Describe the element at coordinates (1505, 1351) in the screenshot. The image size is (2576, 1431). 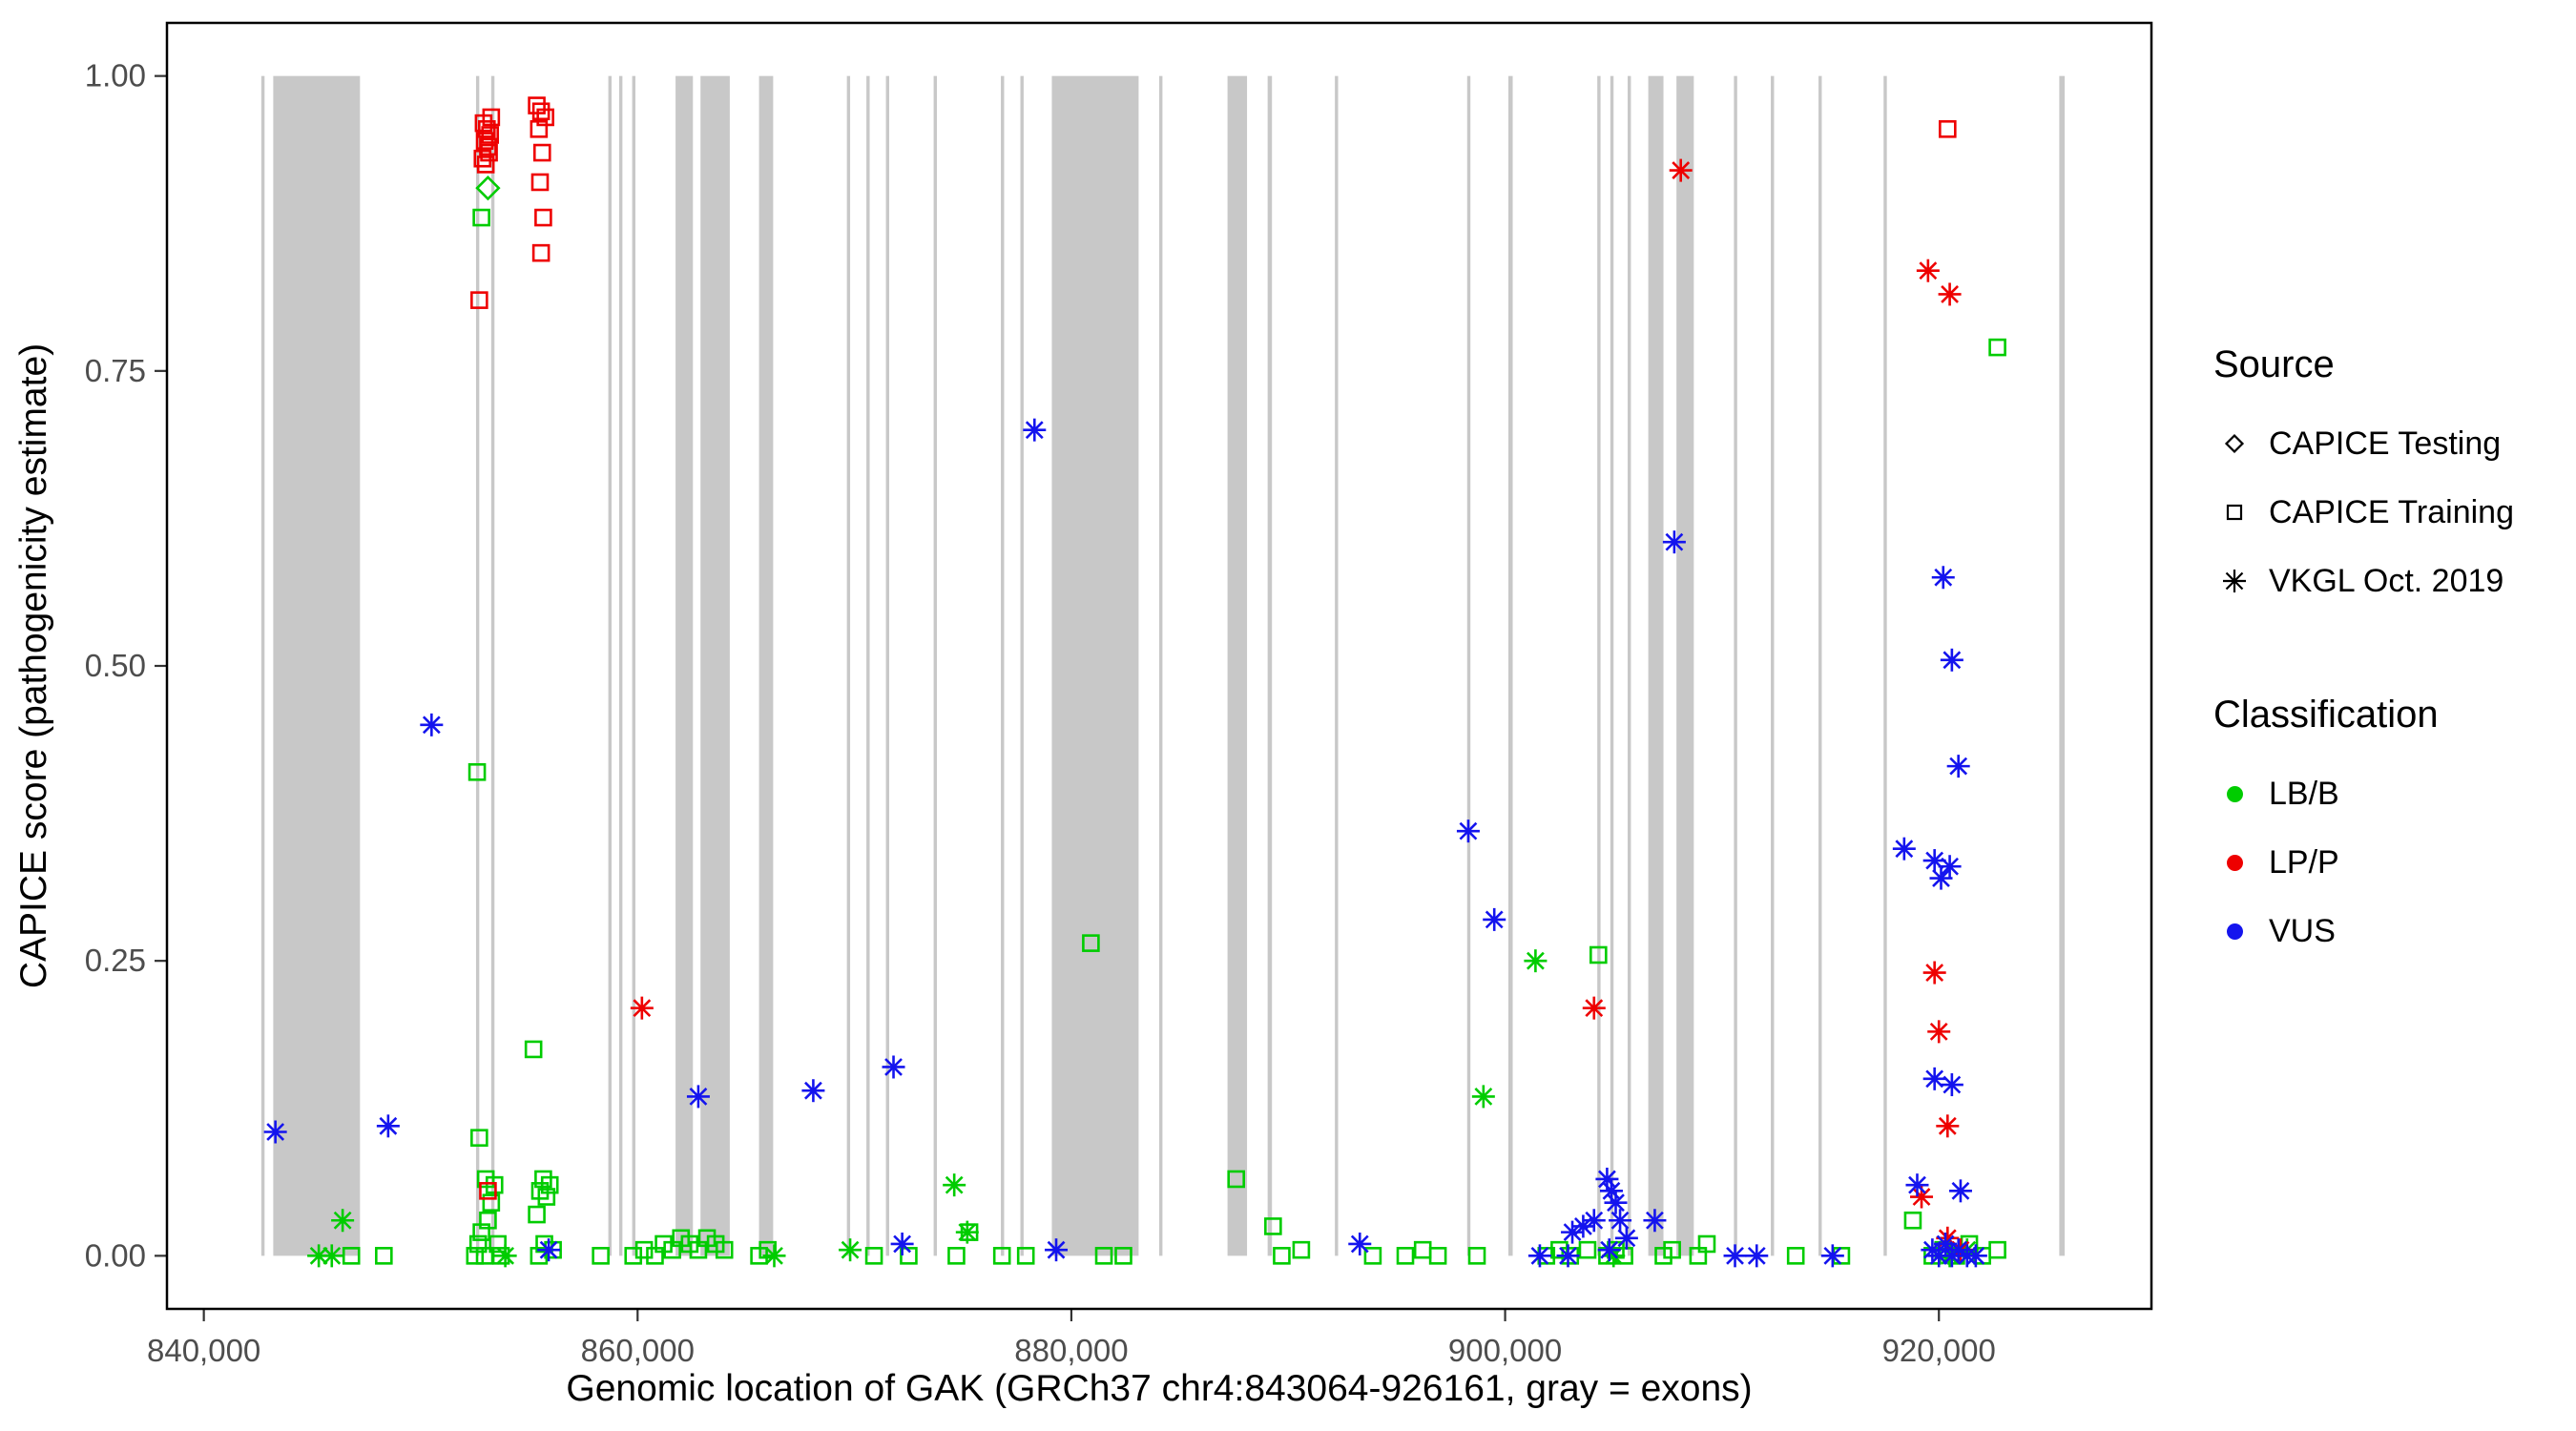
I see `x-tick-label: 900,000` at that location.